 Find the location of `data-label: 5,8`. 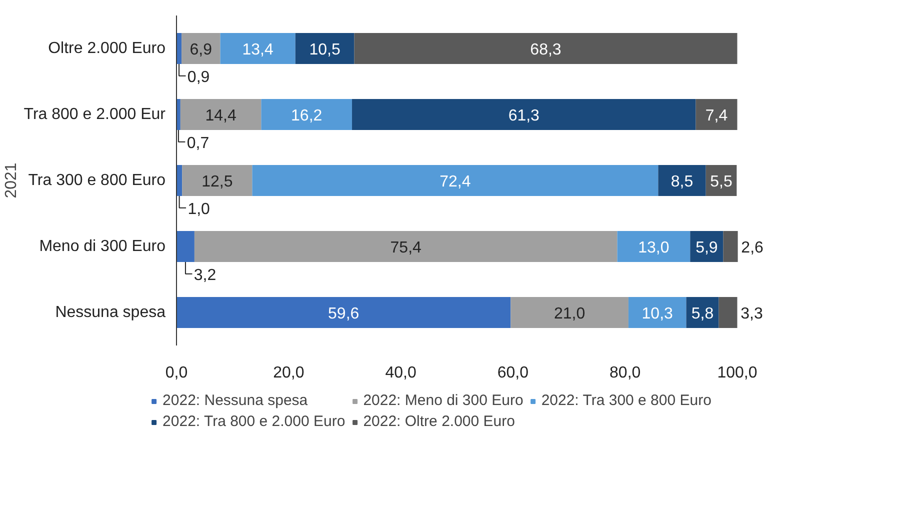

data-label: 5,8 is located at coordinates (702, 314).